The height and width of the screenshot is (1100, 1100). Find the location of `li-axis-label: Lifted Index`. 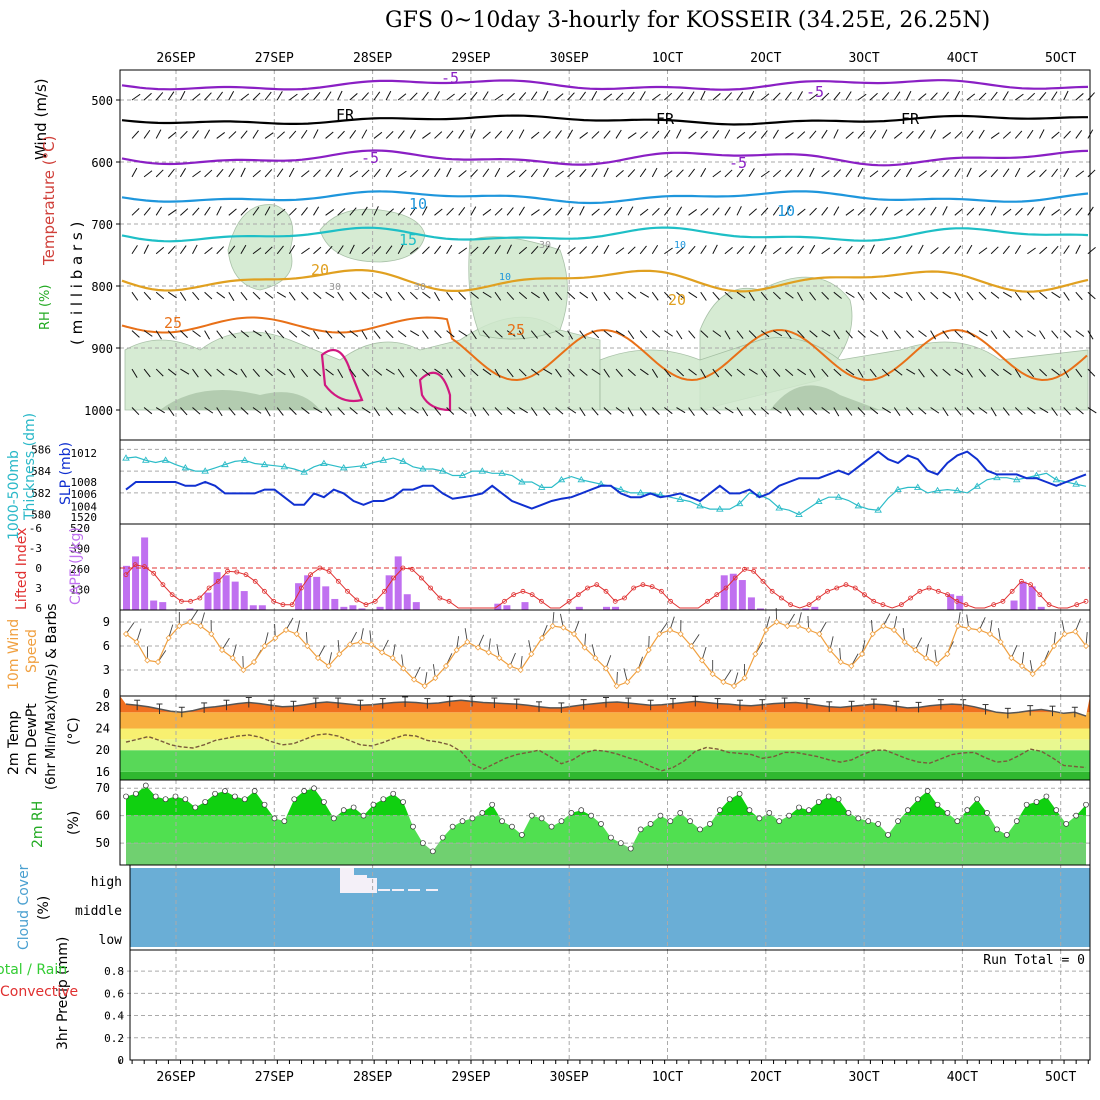

li-axis-label: Lifted Index is located at coordinates (22, 568).